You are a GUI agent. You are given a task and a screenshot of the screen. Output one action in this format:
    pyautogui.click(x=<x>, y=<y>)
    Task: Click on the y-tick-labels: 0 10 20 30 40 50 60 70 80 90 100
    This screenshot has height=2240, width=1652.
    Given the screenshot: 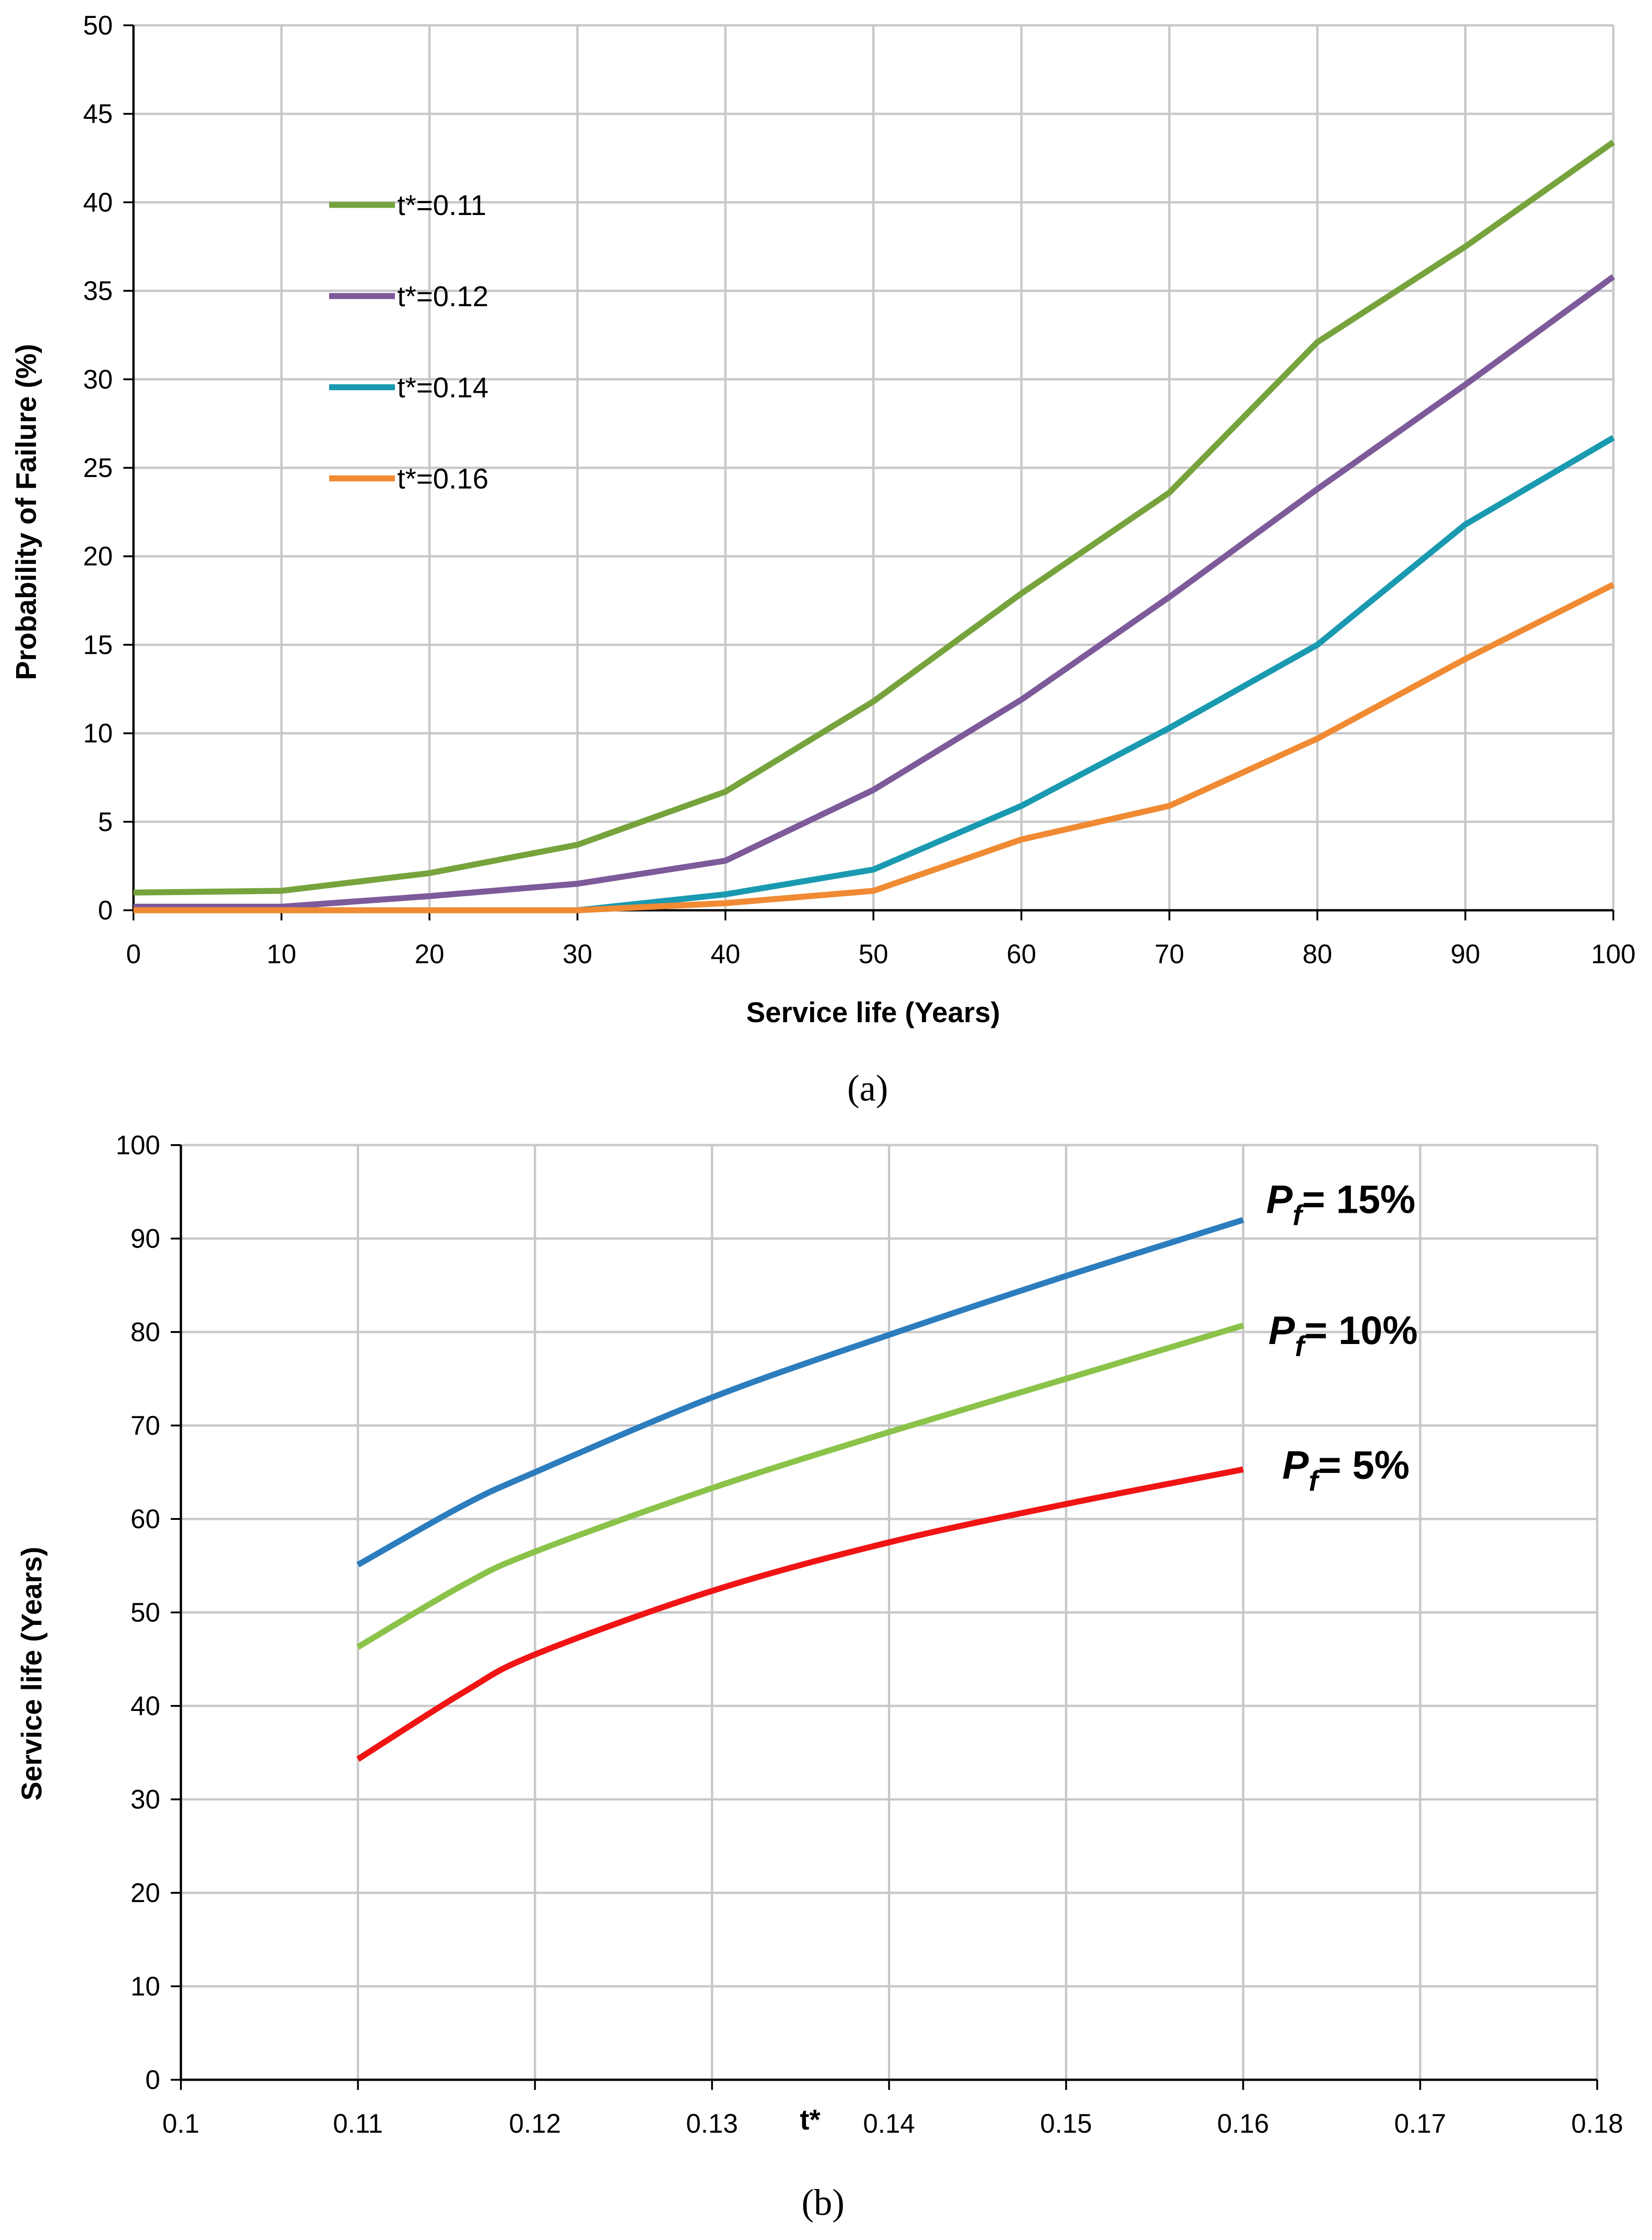 What is the action you would take?
    pyautogui.click(x=138, y=1612)
    